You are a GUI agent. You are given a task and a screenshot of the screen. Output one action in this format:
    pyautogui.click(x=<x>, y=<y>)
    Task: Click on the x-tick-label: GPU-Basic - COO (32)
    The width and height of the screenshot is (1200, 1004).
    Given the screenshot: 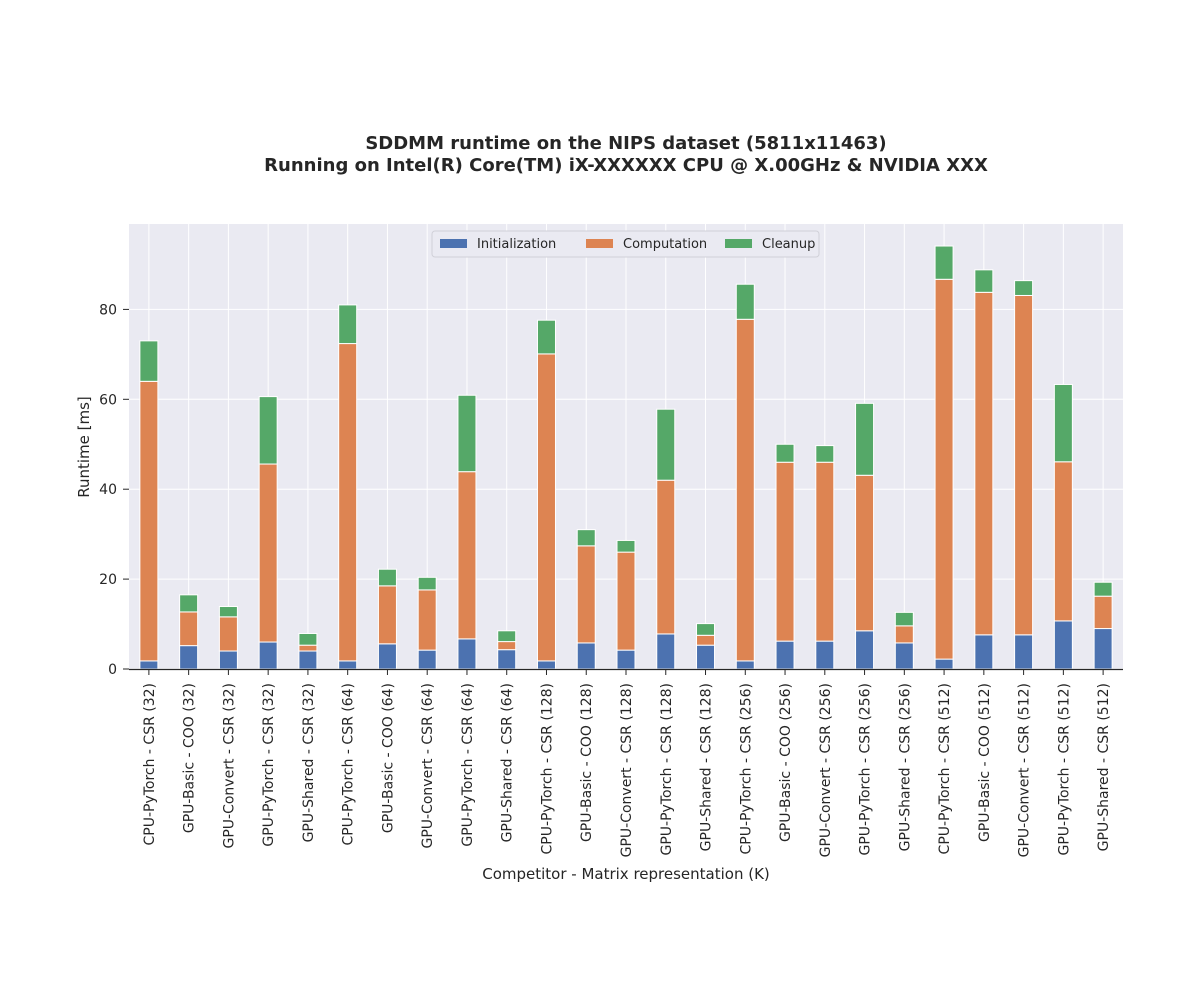 What is the action you would take?
    pyautogui.click(x=190, y=758)
    